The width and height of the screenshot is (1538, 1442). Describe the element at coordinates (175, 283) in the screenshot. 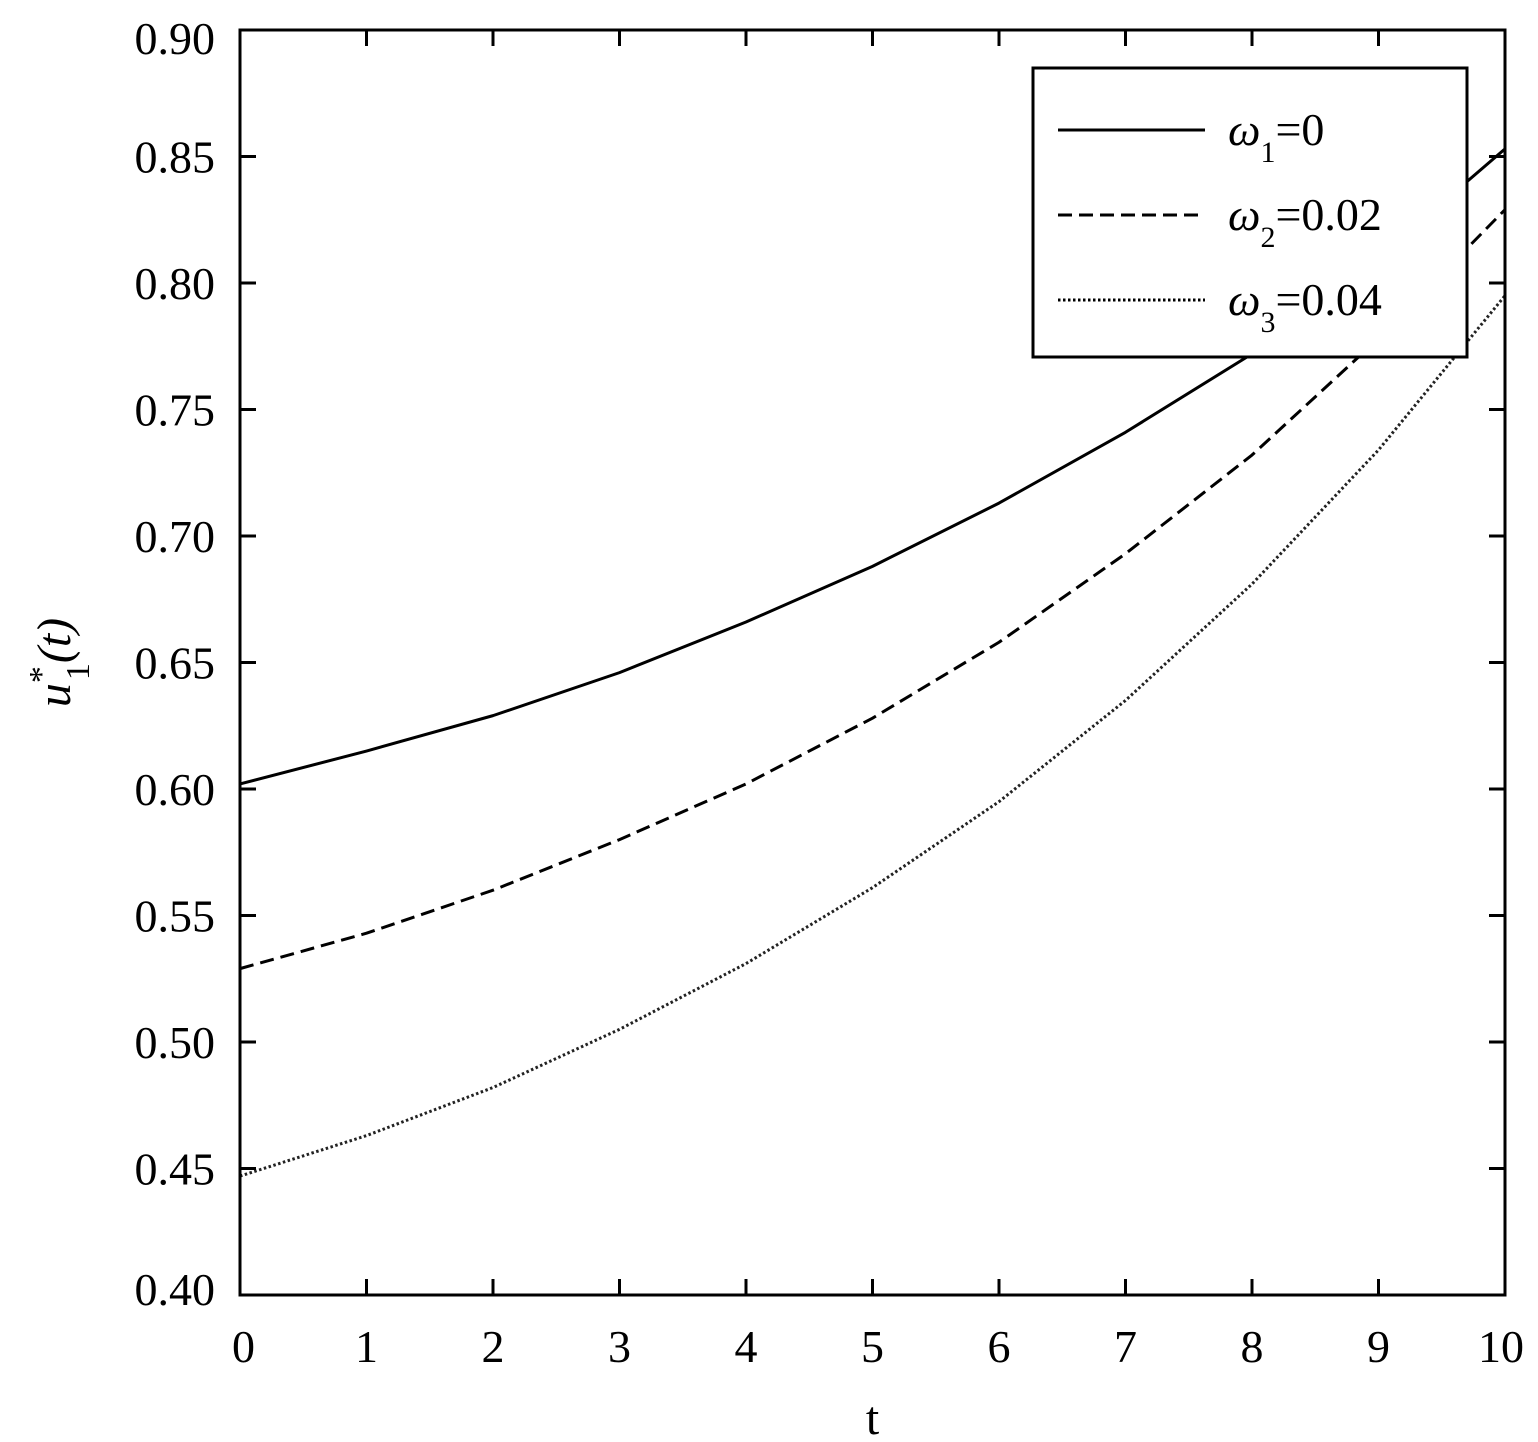

I see `y-tick-label: 0.80` at that location.